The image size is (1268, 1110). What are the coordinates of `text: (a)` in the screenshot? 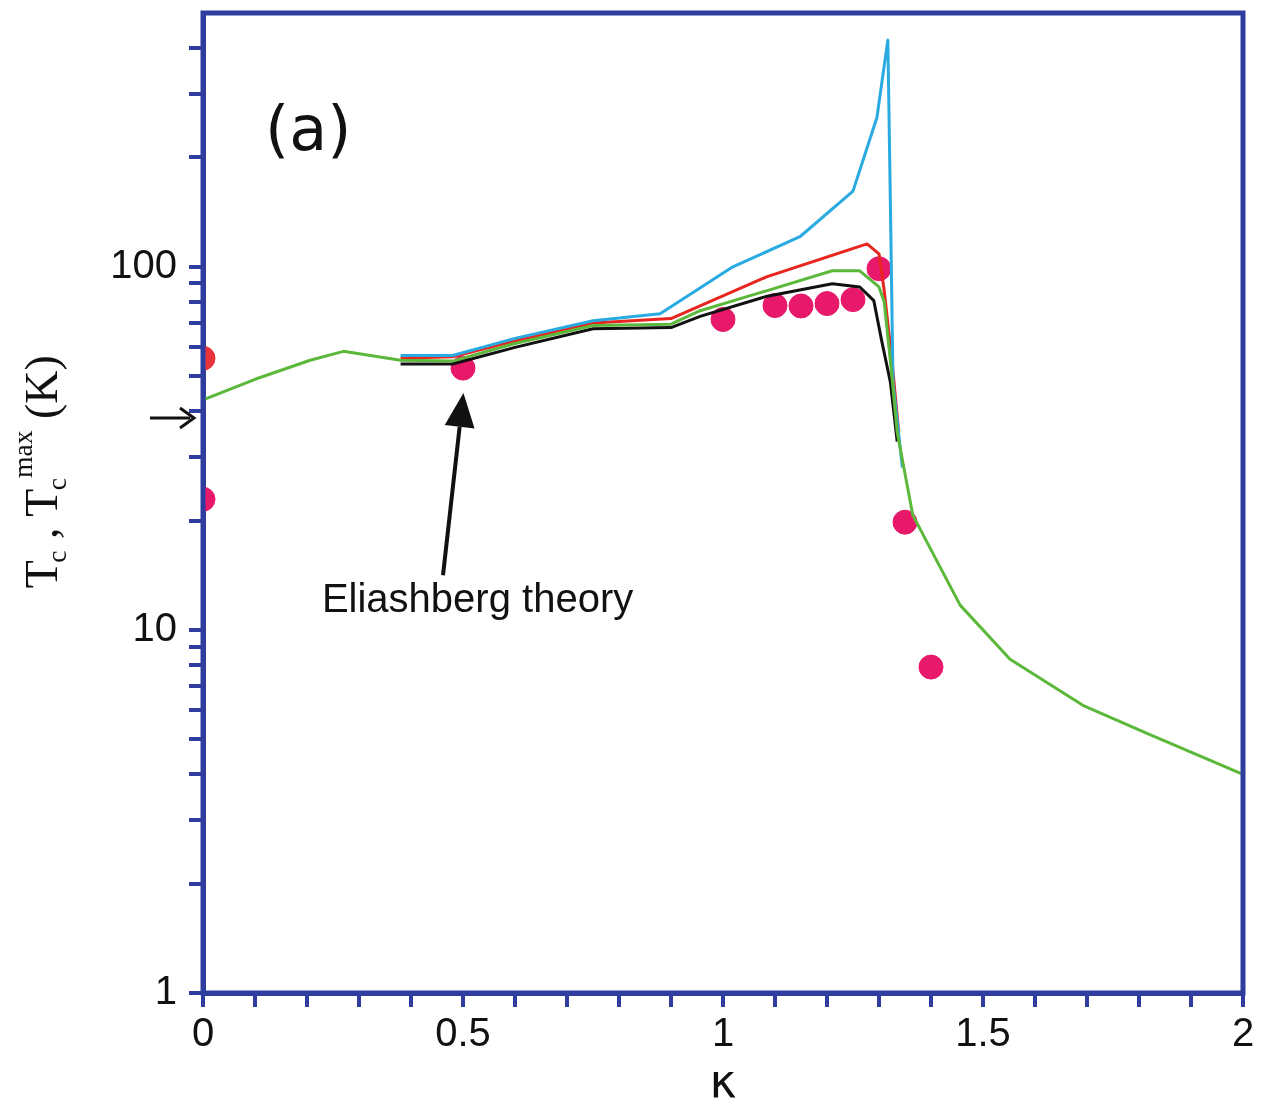 It's located at (308, 129).